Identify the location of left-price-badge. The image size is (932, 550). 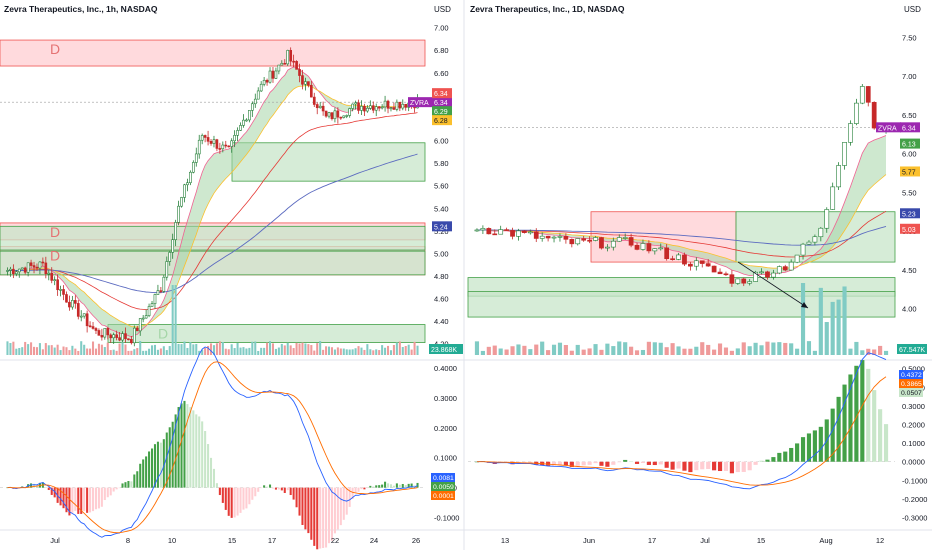
(442, 102).